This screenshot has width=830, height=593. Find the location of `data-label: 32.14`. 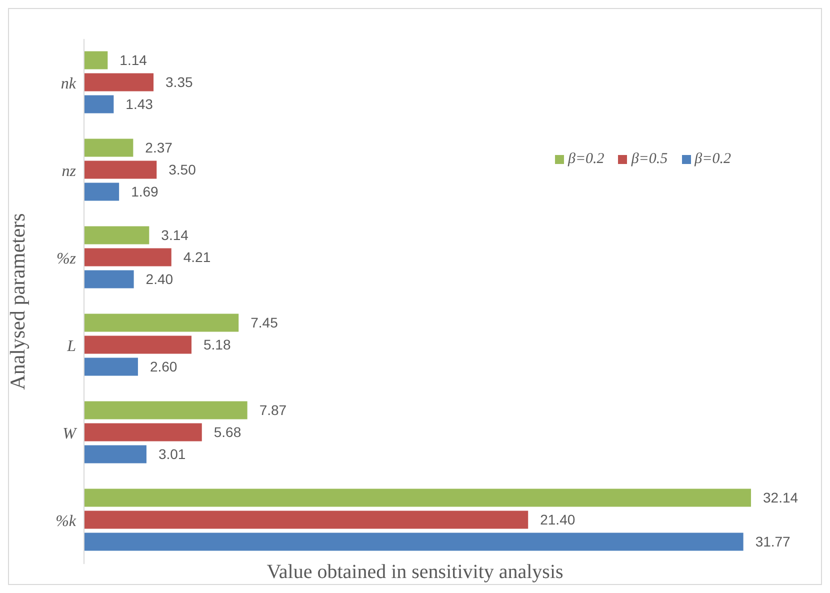

data-label: 32.14 is located at coordinates (780, 498).